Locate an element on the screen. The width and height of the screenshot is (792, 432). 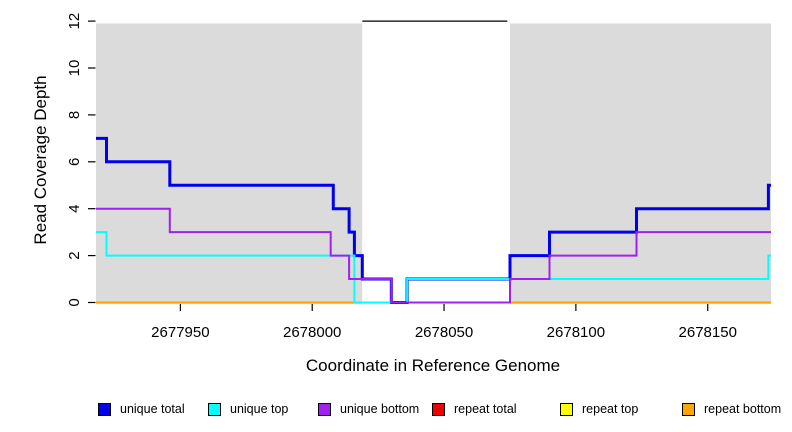
y-tick-label: 6 is located at coordinates (74, 162).